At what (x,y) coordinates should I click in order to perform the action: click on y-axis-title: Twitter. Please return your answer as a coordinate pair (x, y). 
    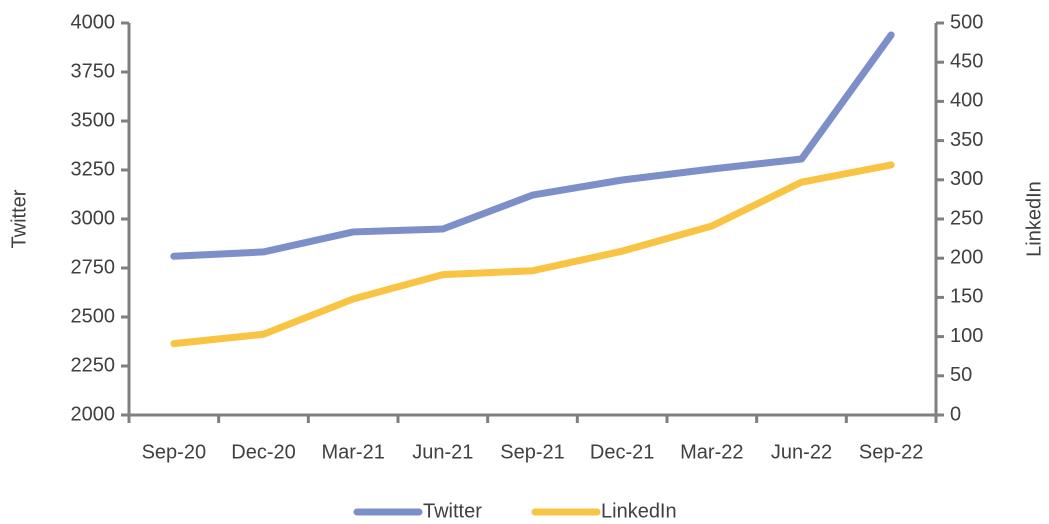
    Looking at the image, I should click on (19, 218).